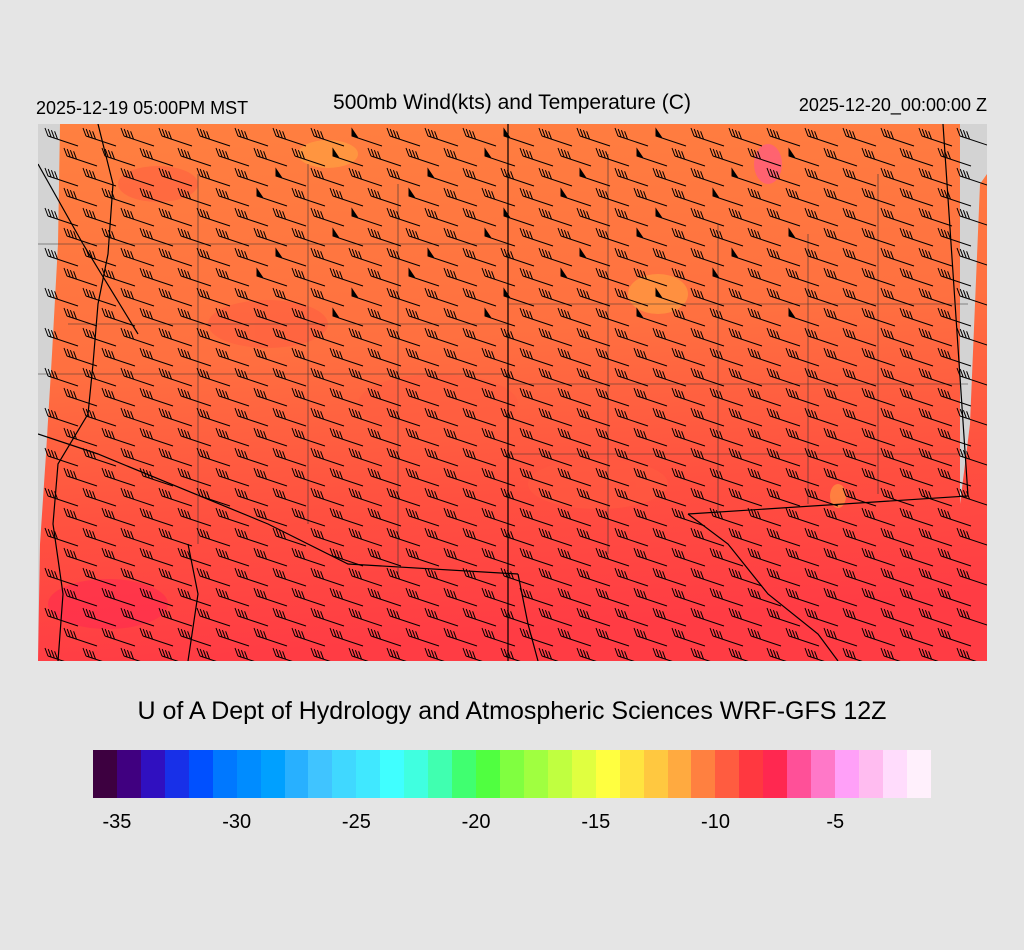  Describe the element at coordinates (715, 822) in the screenshot. I see `colorbar-tick-label: -10` at that location.